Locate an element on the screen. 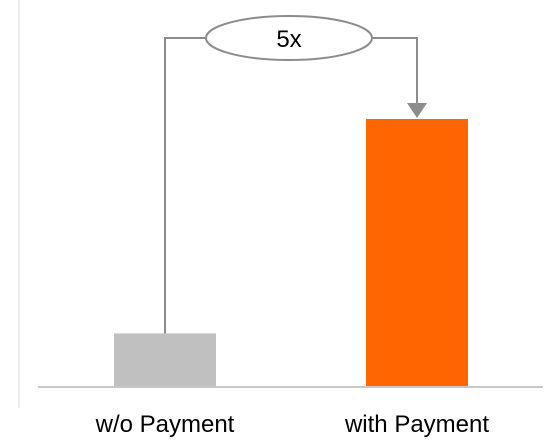  x-tick-label-1: with Payment is located at coordinates (416, 424).